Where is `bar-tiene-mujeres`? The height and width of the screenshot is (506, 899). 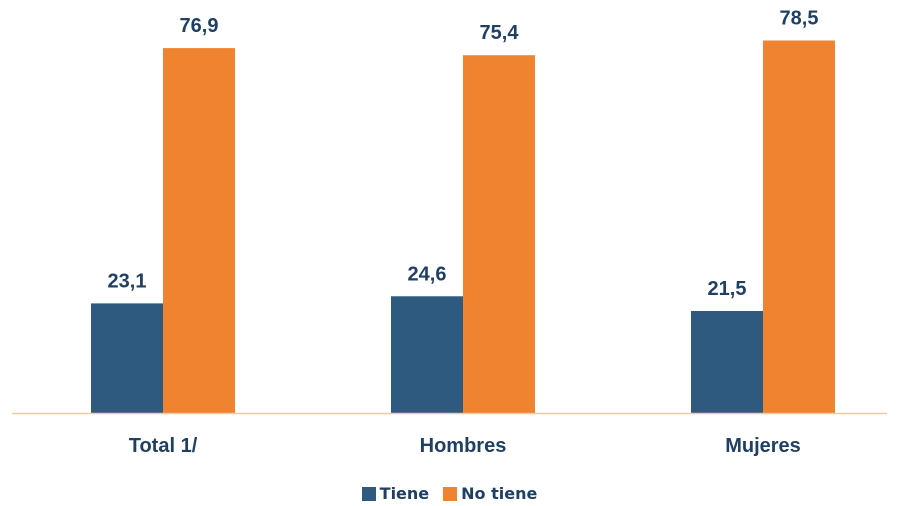
bar-tiene-mujeres is located at coordinates (727, 361).